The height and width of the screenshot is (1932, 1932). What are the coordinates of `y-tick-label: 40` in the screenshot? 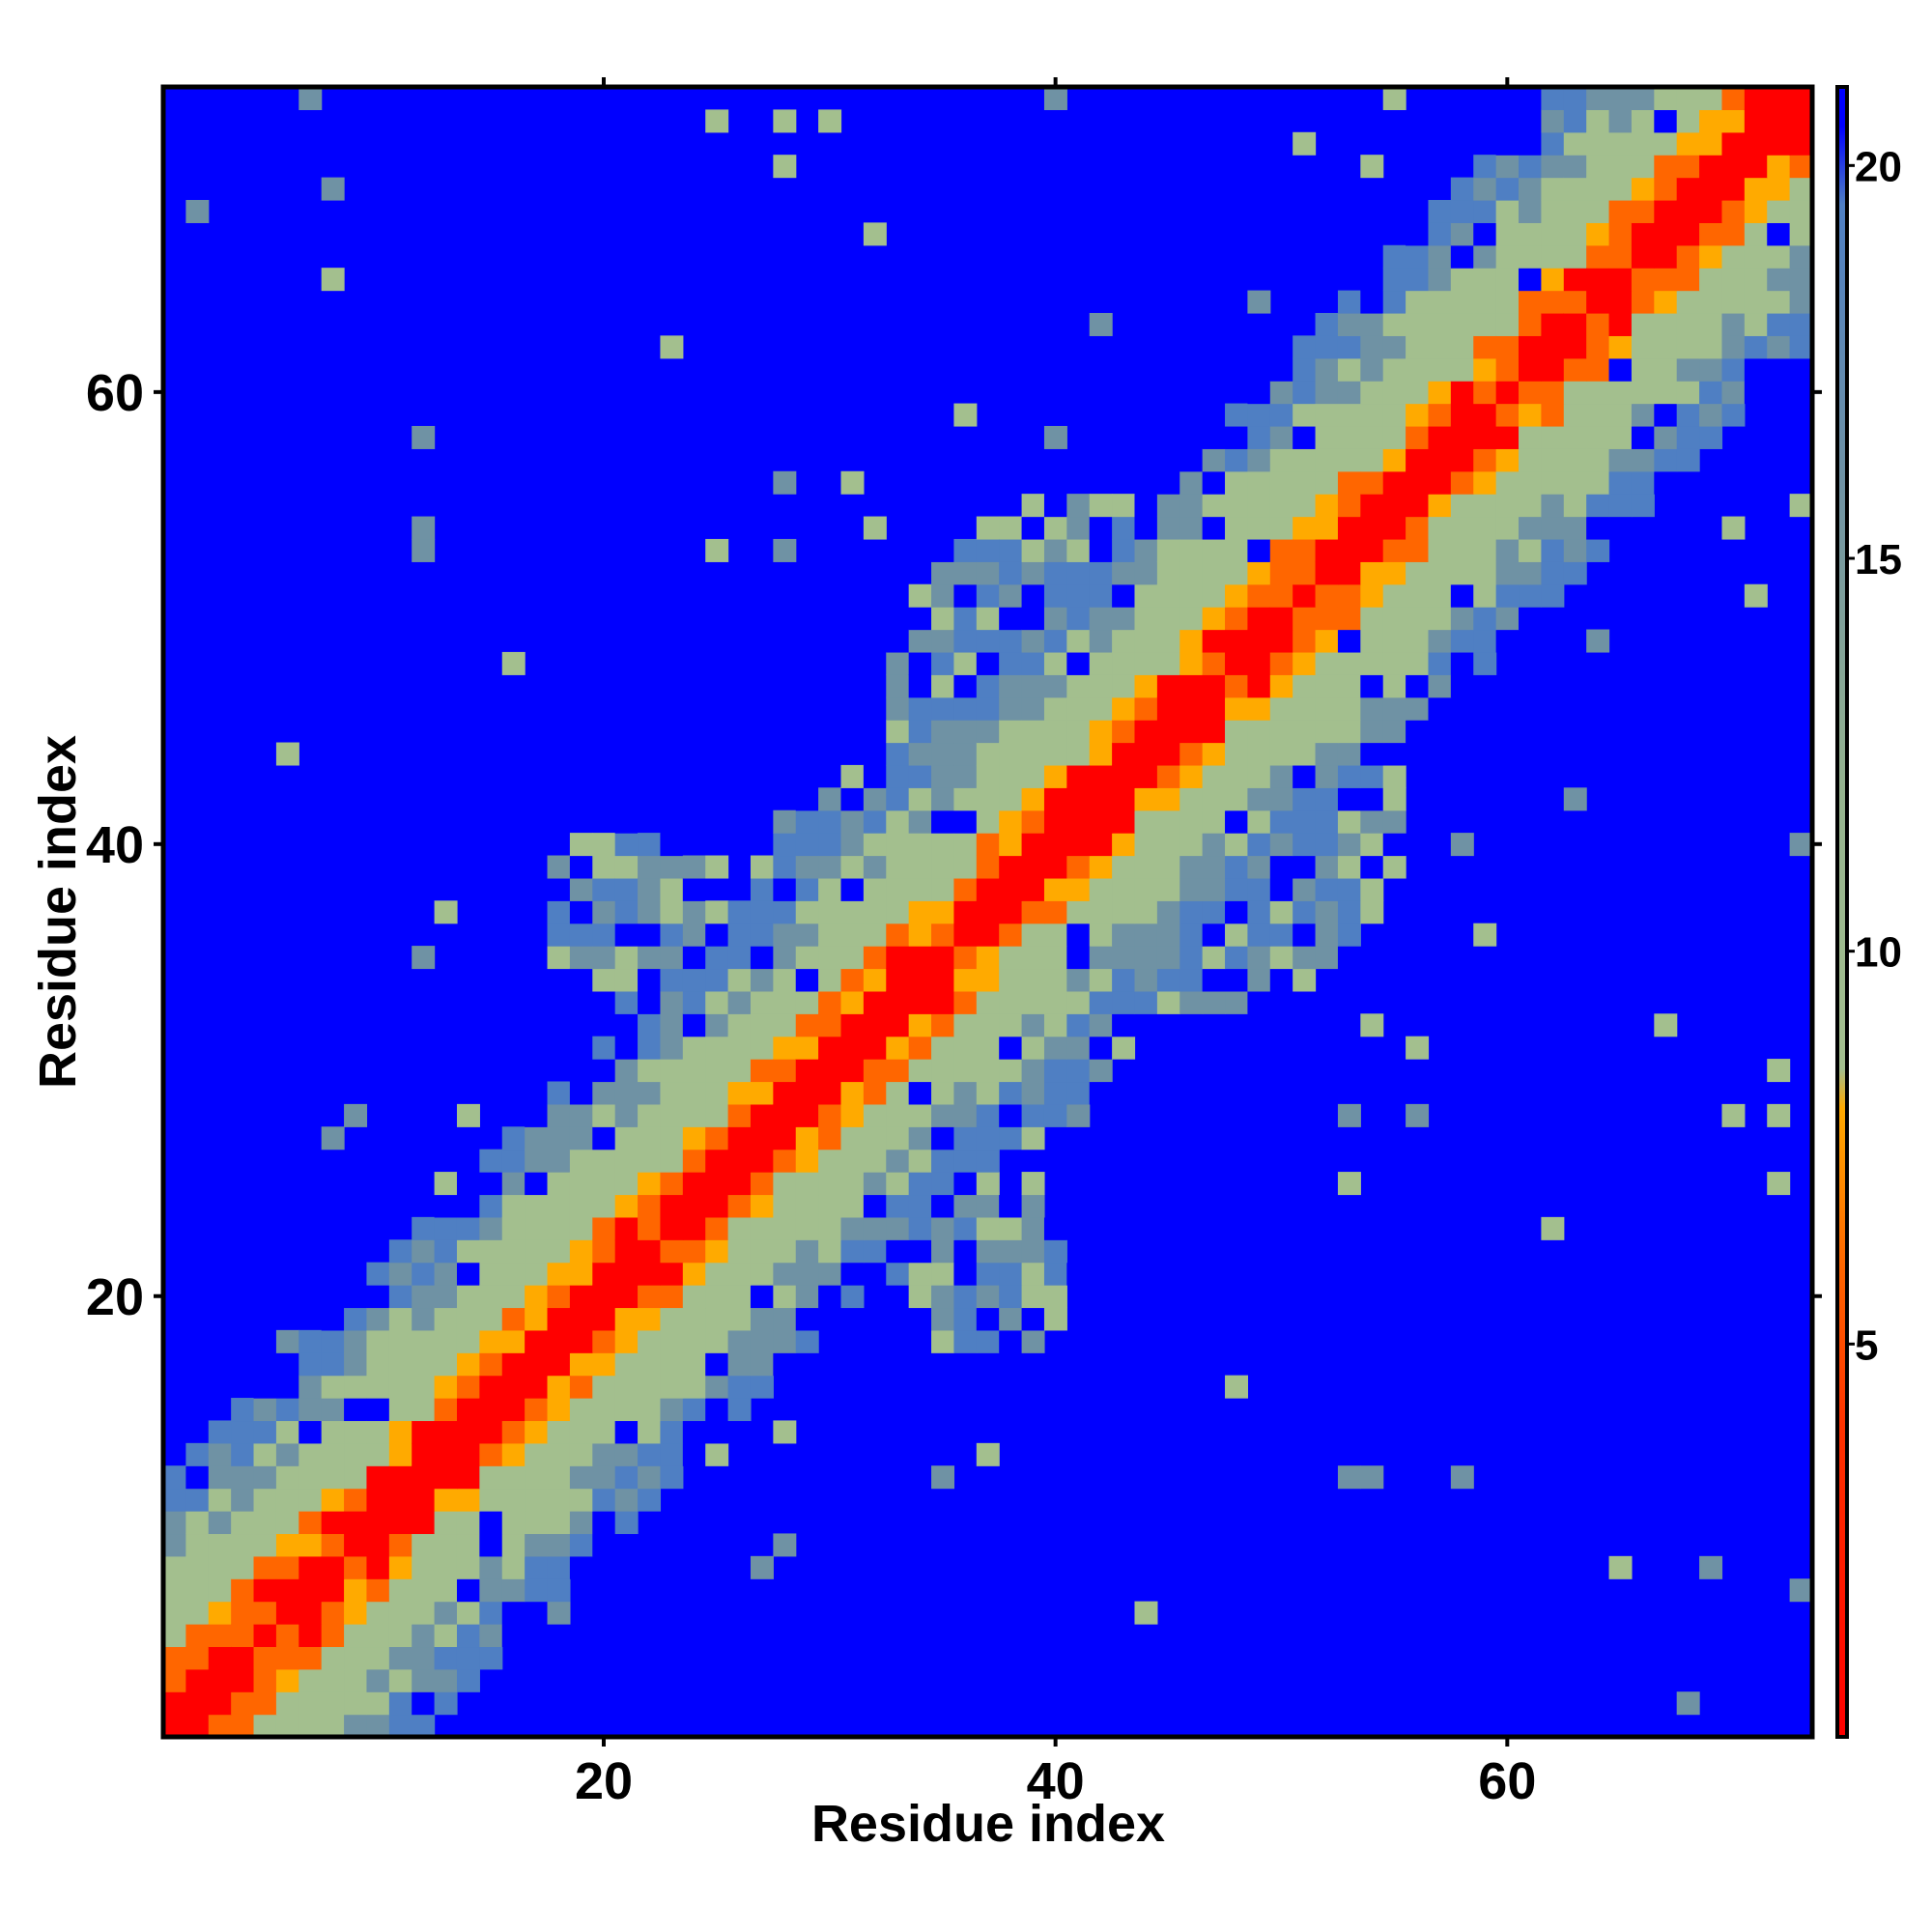 It's located at (115, 845).